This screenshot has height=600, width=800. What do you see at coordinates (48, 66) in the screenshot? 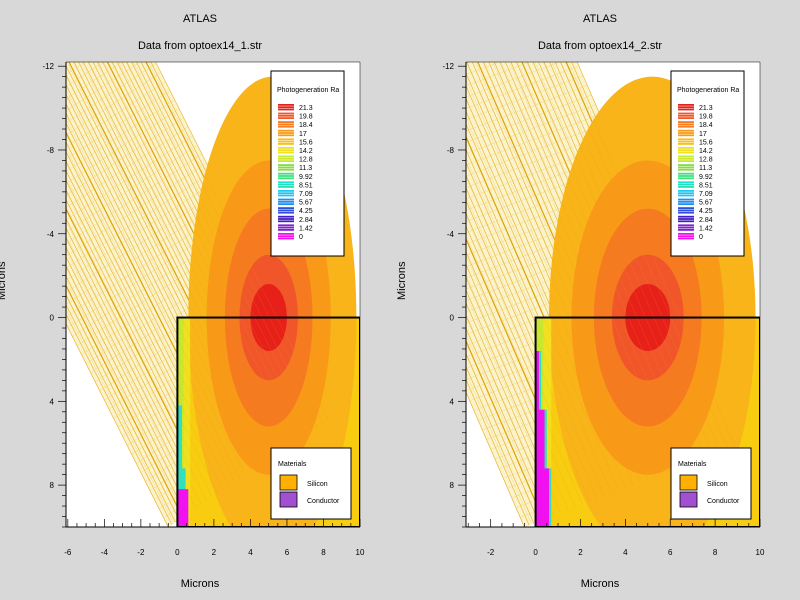
I see `y-tick-label: -12` at bounding box center [48, 66].